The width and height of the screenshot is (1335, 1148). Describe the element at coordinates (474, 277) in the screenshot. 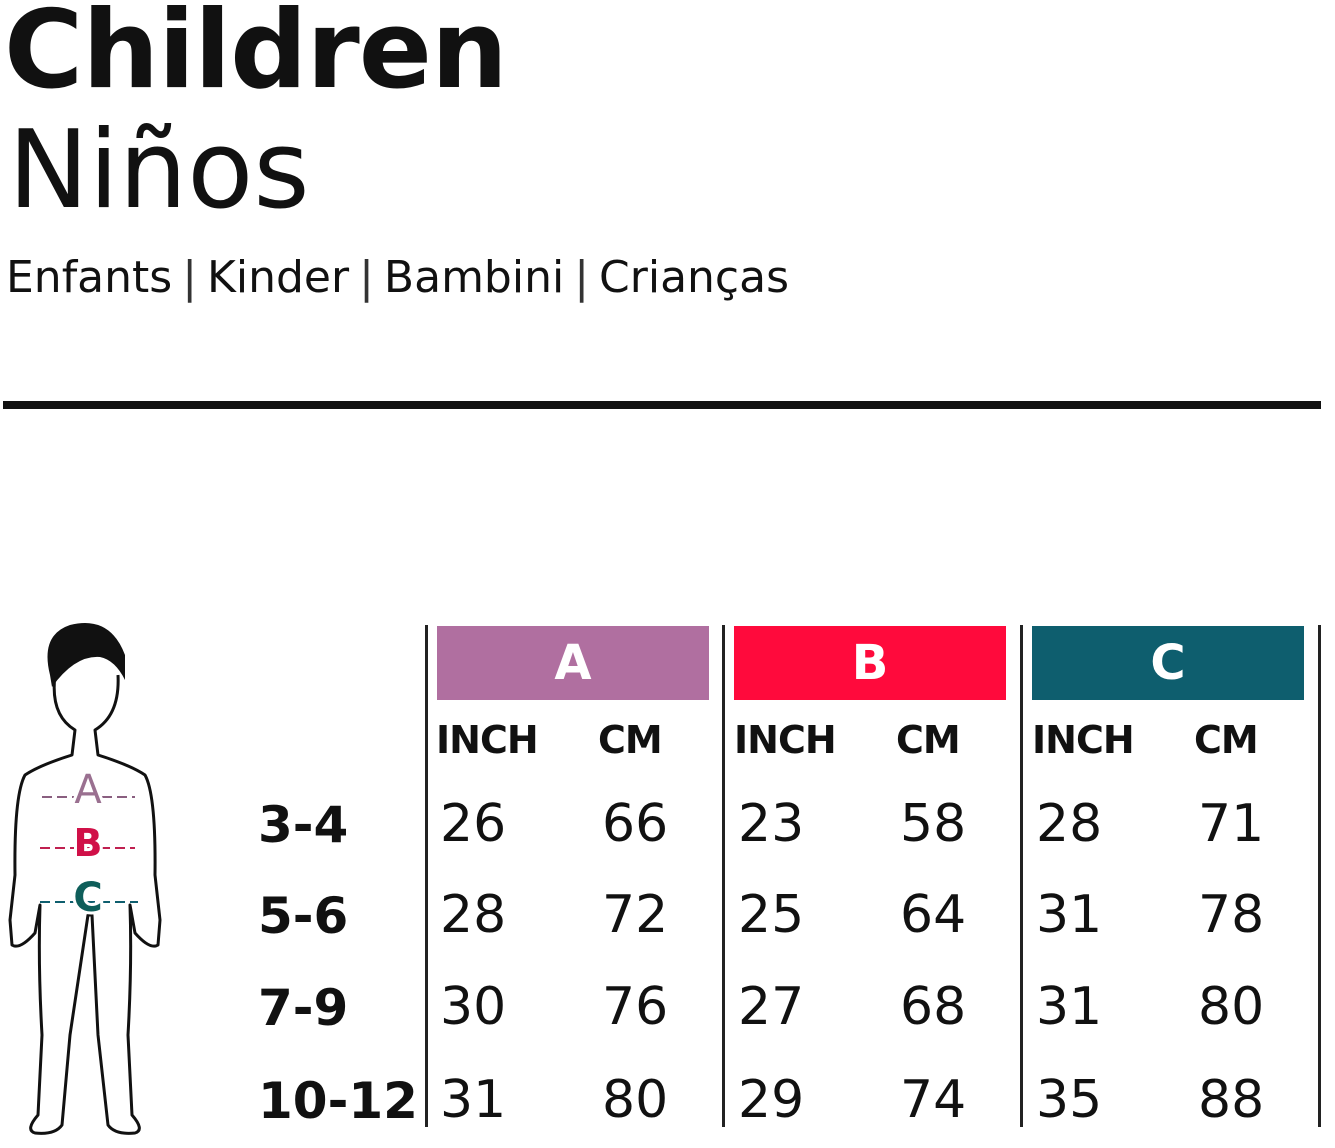

I see `language-italian: Bambini` at that location.